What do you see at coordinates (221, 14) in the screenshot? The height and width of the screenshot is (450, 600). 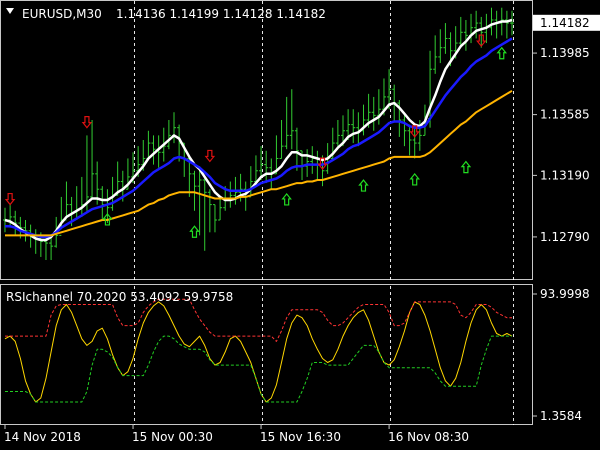 I see `ohlc-readout: 1.14136 1.14199 1.14128 1.14182` at bounding box center [221, 14].